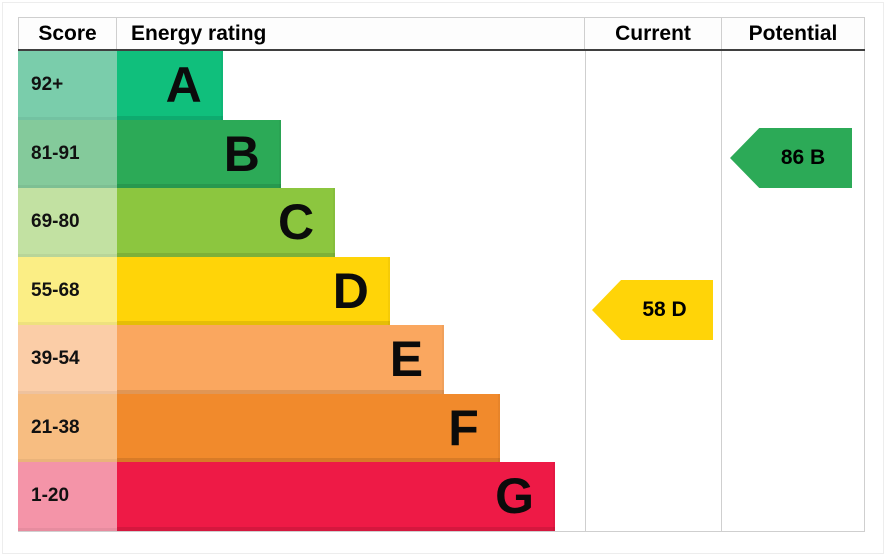 This screenshot has height=556, width=886. What do you see at coordinates (67, 33) in the screenshot?
I see `header-score: Score` at bounding box center [67, 33].